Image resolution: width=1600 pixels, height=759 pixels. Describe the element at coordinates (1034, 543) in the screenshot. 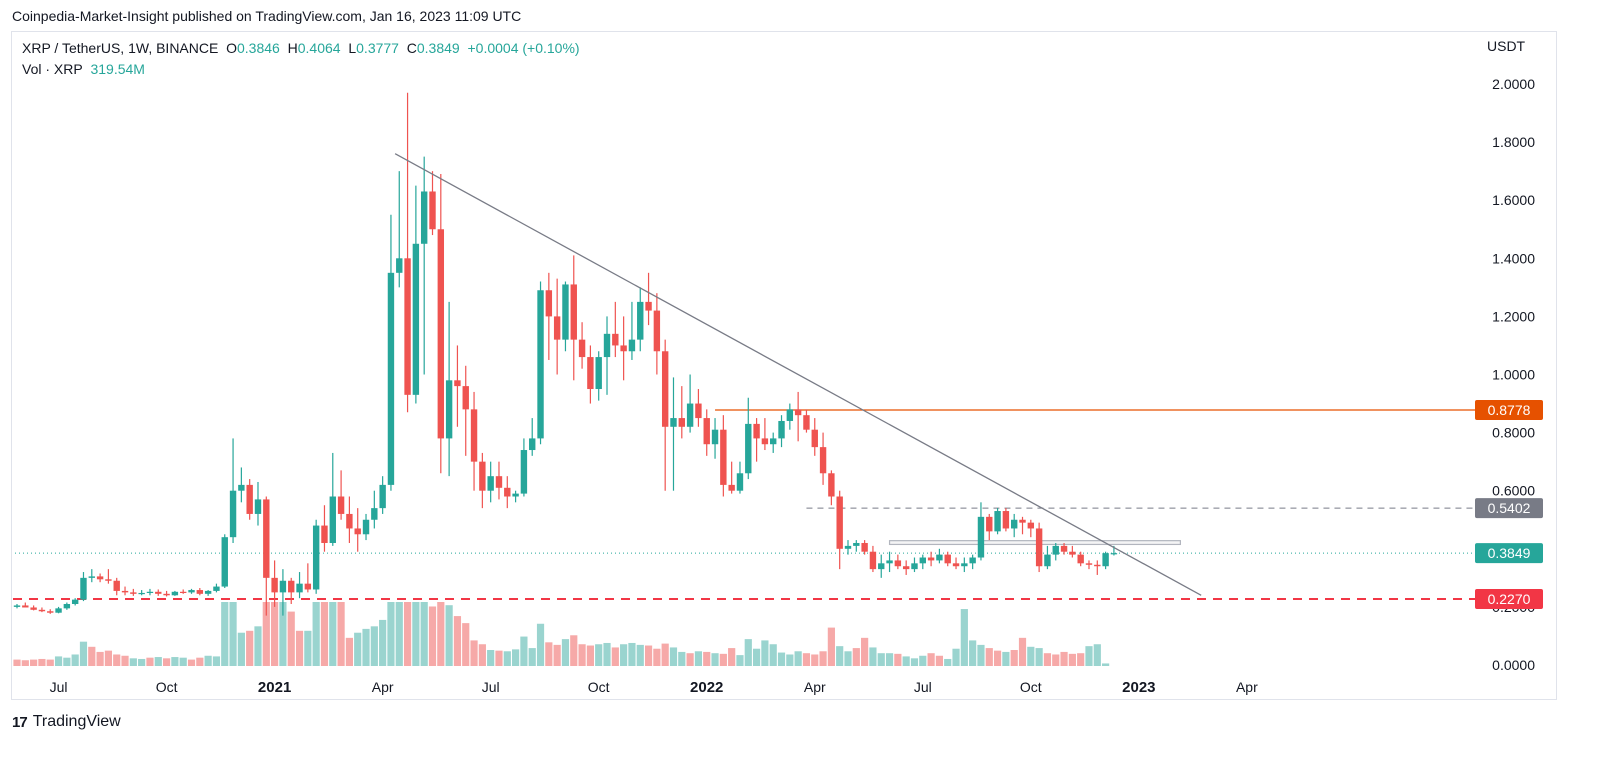

I see `consolidation-box` at that location.